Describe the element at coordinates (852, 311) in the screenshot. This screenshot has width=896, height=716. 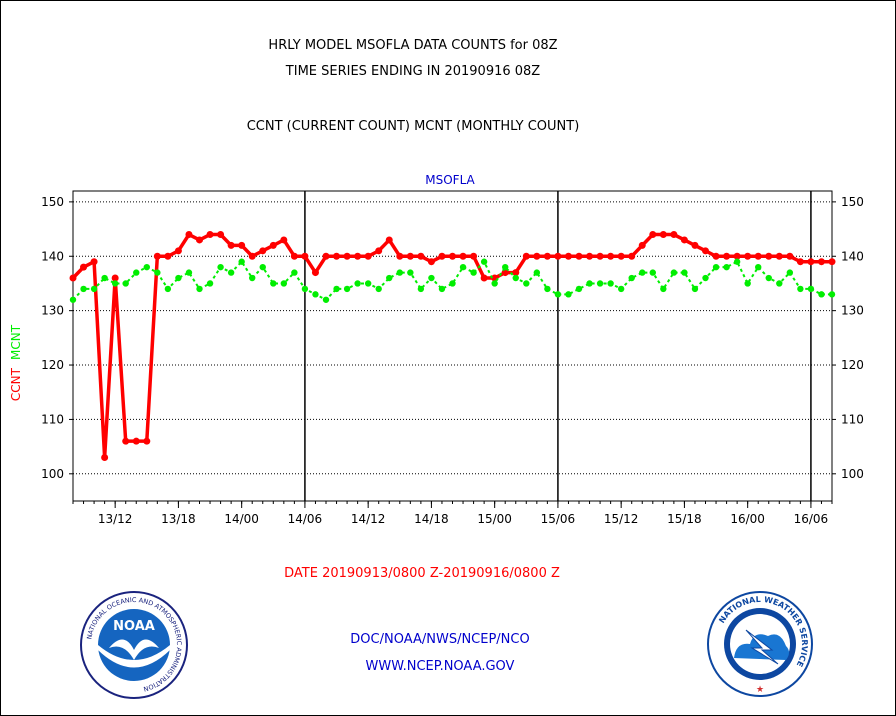
I see `y-tick-label-right: 130` at that location.